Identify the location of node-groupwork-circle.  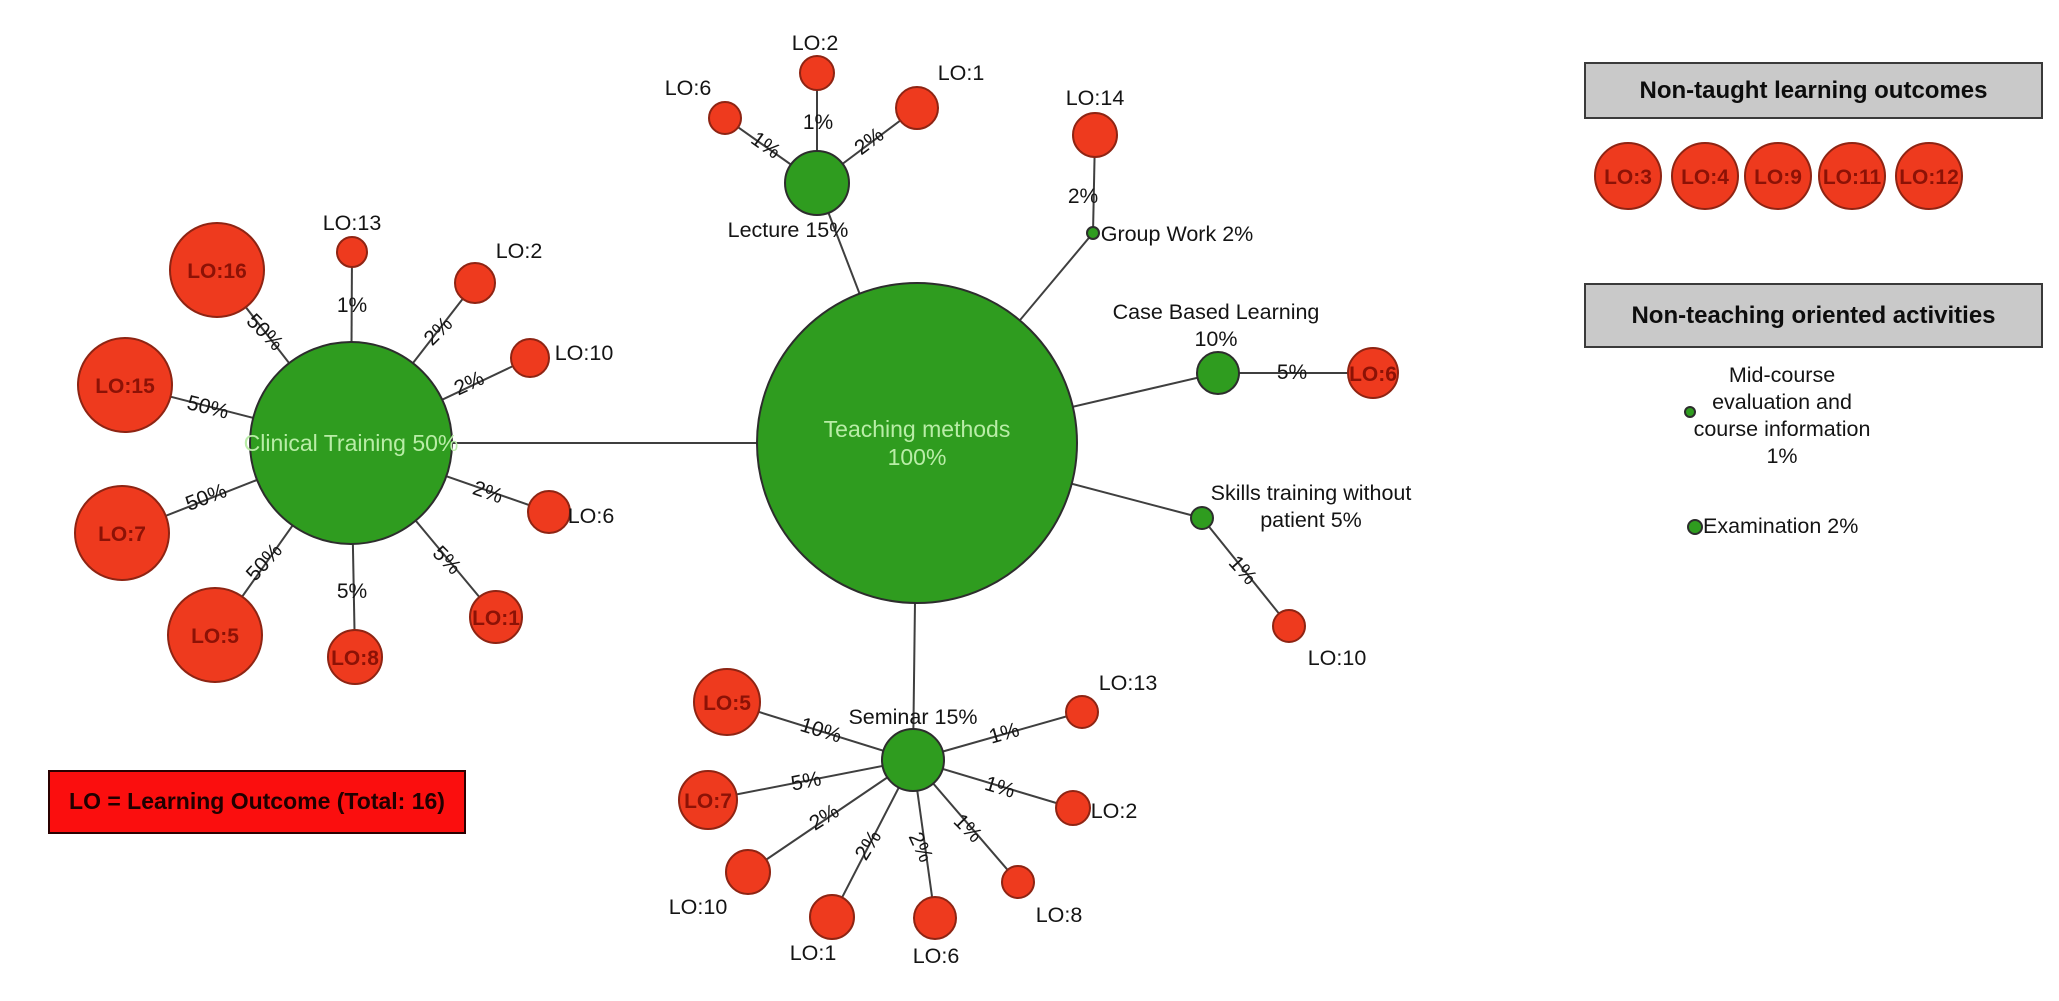
(1093, 233).